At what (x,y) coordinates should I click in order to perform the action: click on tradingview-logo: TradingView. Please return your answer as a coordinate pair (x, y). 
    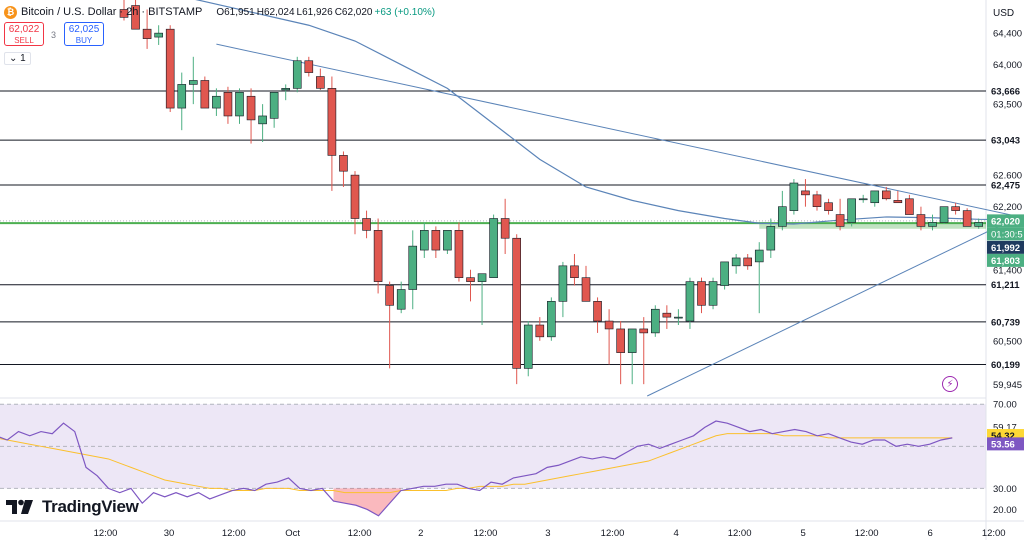
    Looking at the image, I should click on (72, 507).